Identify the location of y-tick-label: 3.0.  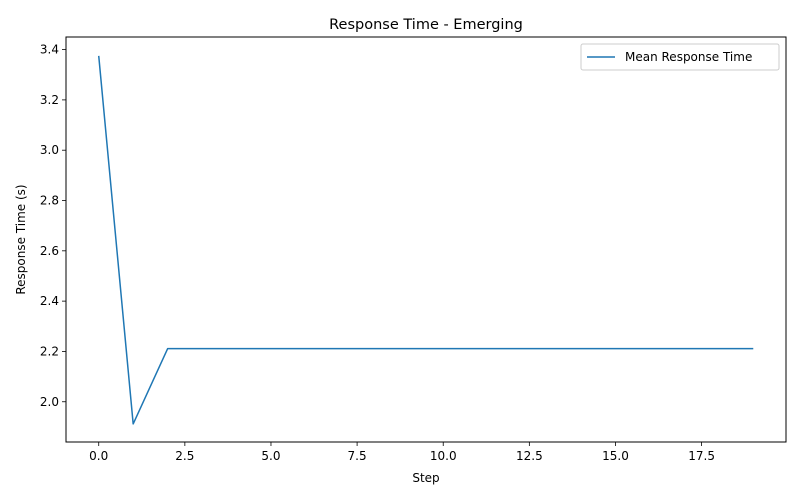
(49, 150).